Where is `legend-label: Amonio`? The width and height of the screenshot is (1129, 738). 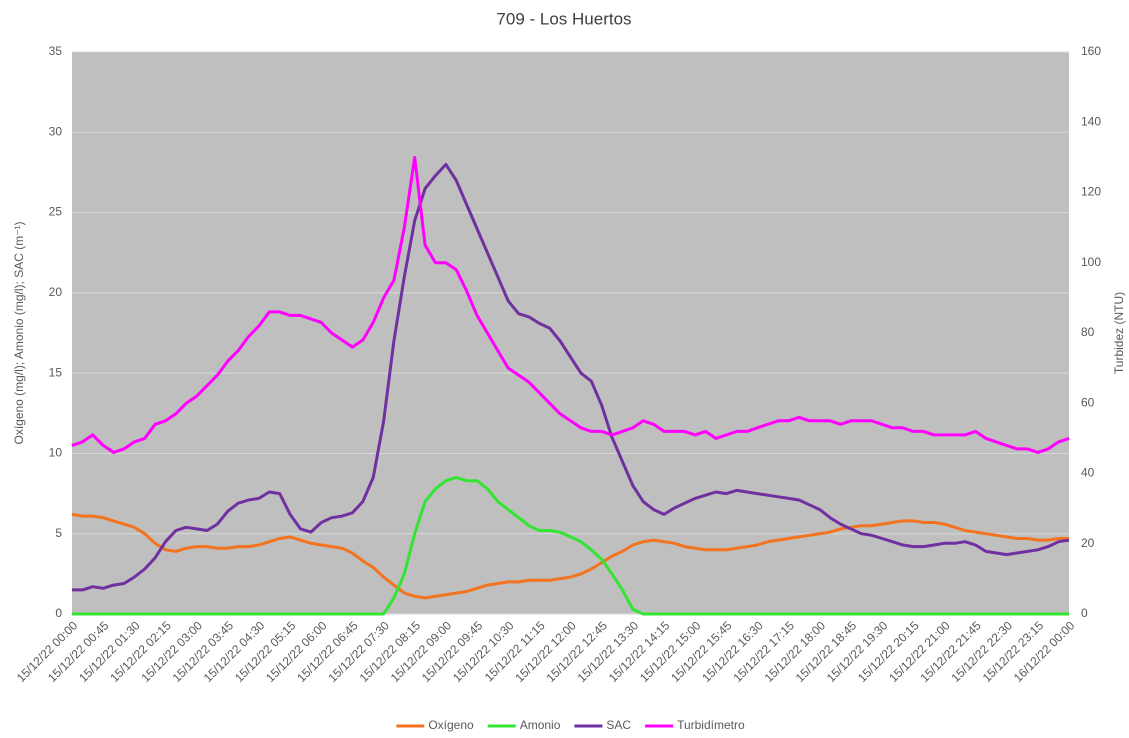 legend-label: Amonio is located at coordinates (540, 725).